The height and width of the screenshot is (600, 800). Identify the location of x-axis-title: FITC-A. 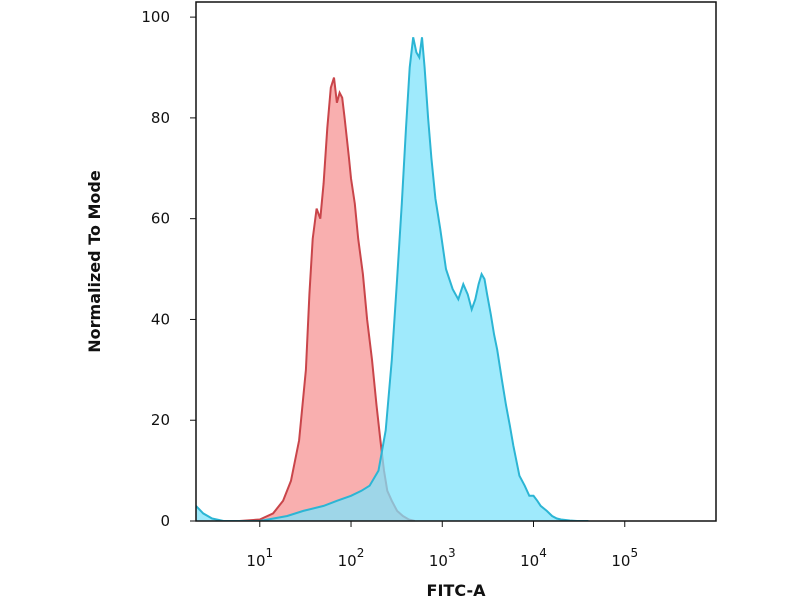
(457, 590).